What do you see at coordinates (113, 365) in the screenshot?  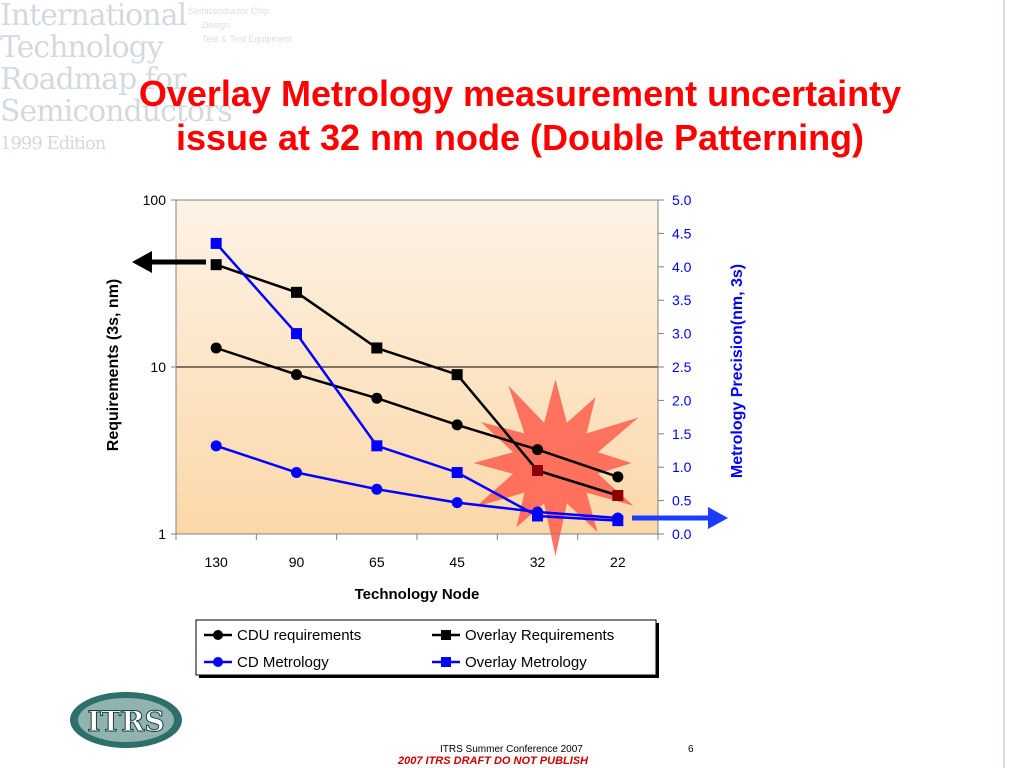 I see `y-axis-title: Requirements (3s, nm)` at bounding box center [113, 365].